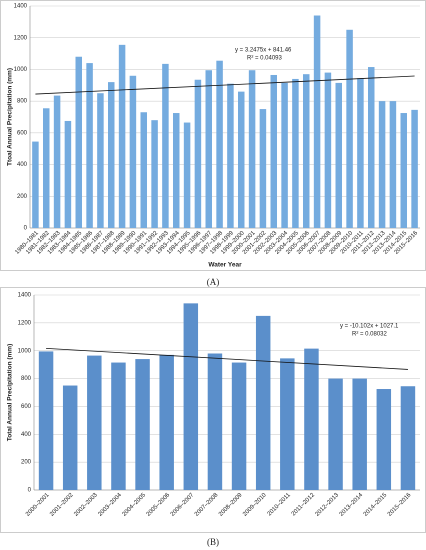  Describe the element at coordinates (400, 505) in the screenshot. I see `x-tick-label: 2015–2016` at that location.